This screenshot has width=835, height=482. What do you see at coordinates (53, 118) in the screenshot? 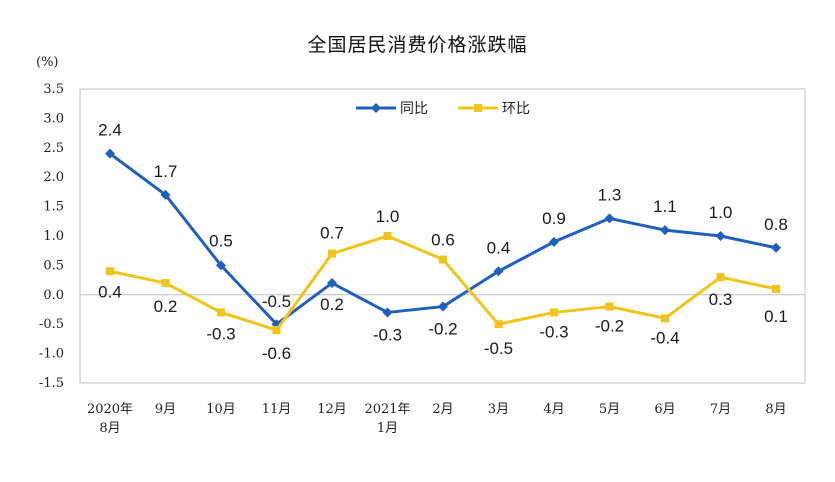
I see `y-tick-label: 3.0` at bounding box center [53, 118].